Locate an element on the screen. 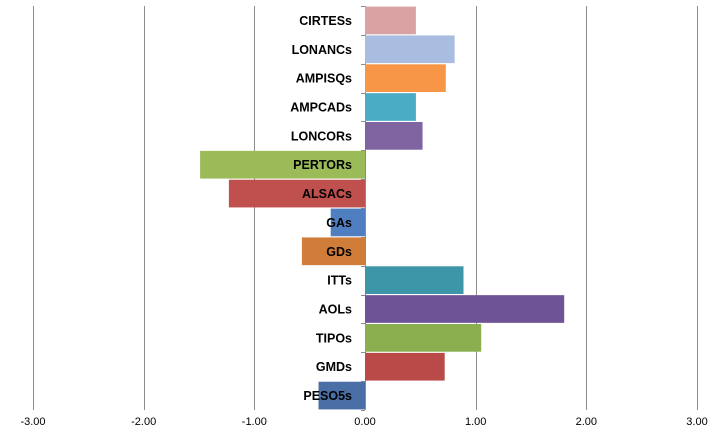 This screenshot has width=714, height=436. x-tick-label: 1.00 is located at coordinates (475, 422).